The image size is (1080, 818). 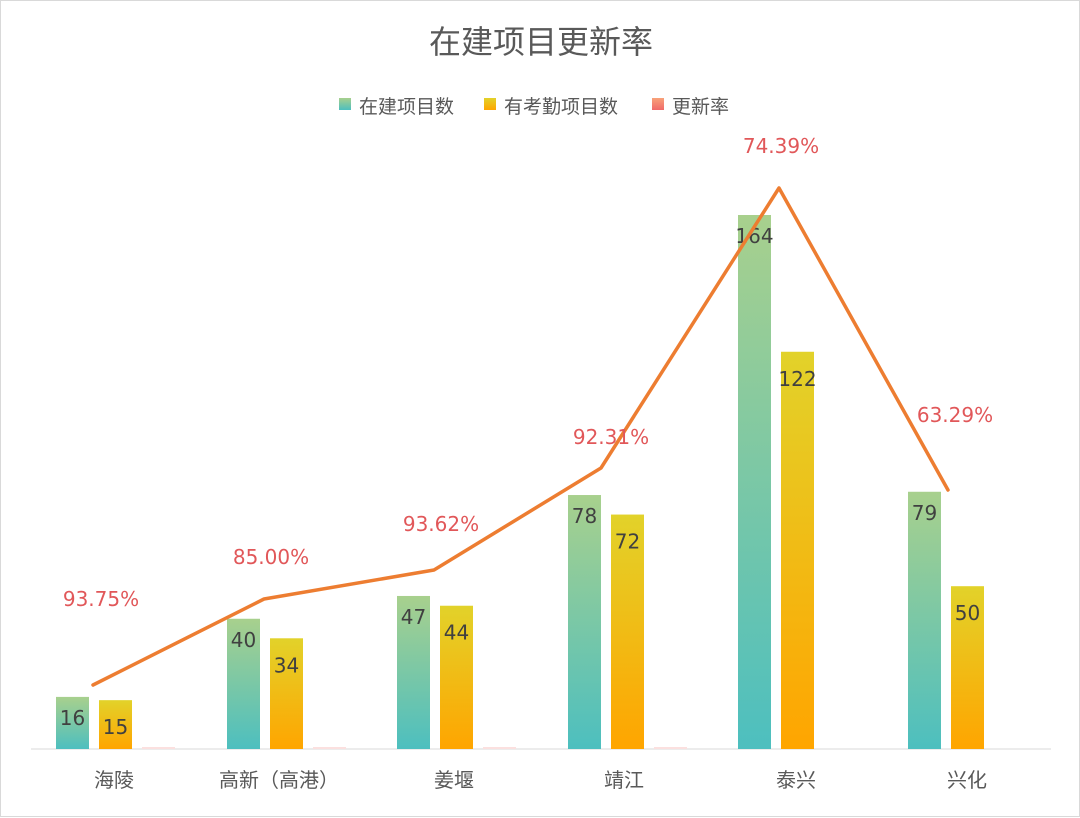 I want to click on rate-label-2: 93.62%, so click(x=441, y=524).